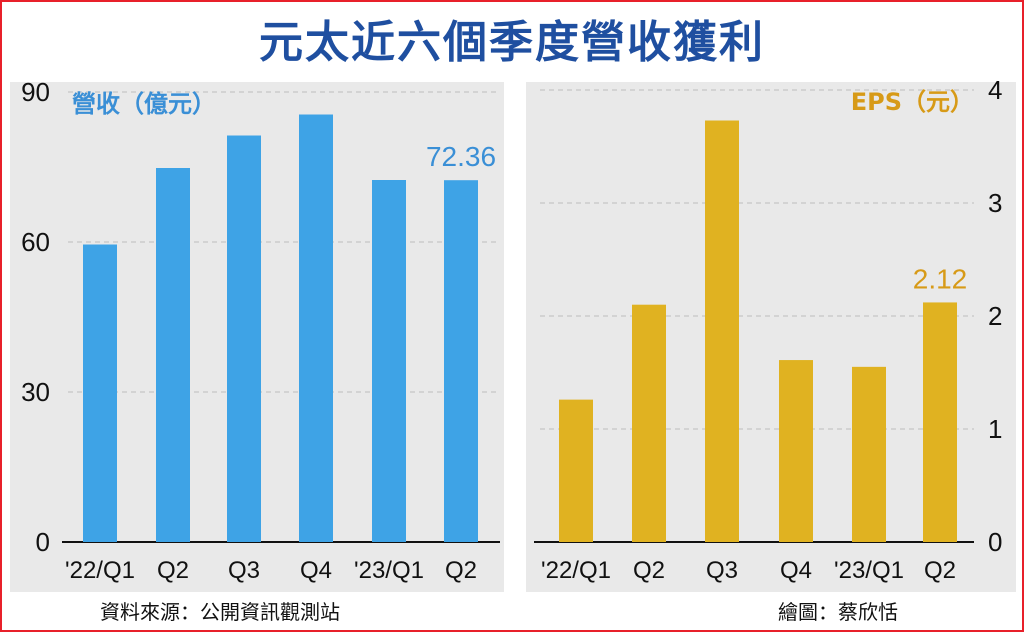 This screenshot has height=632, width=1024. What do you see at coordinates (100, 570) in the screenshot?
I see `revenue-x-tick-label: '22/Q1` at bounding box center [100, 570].